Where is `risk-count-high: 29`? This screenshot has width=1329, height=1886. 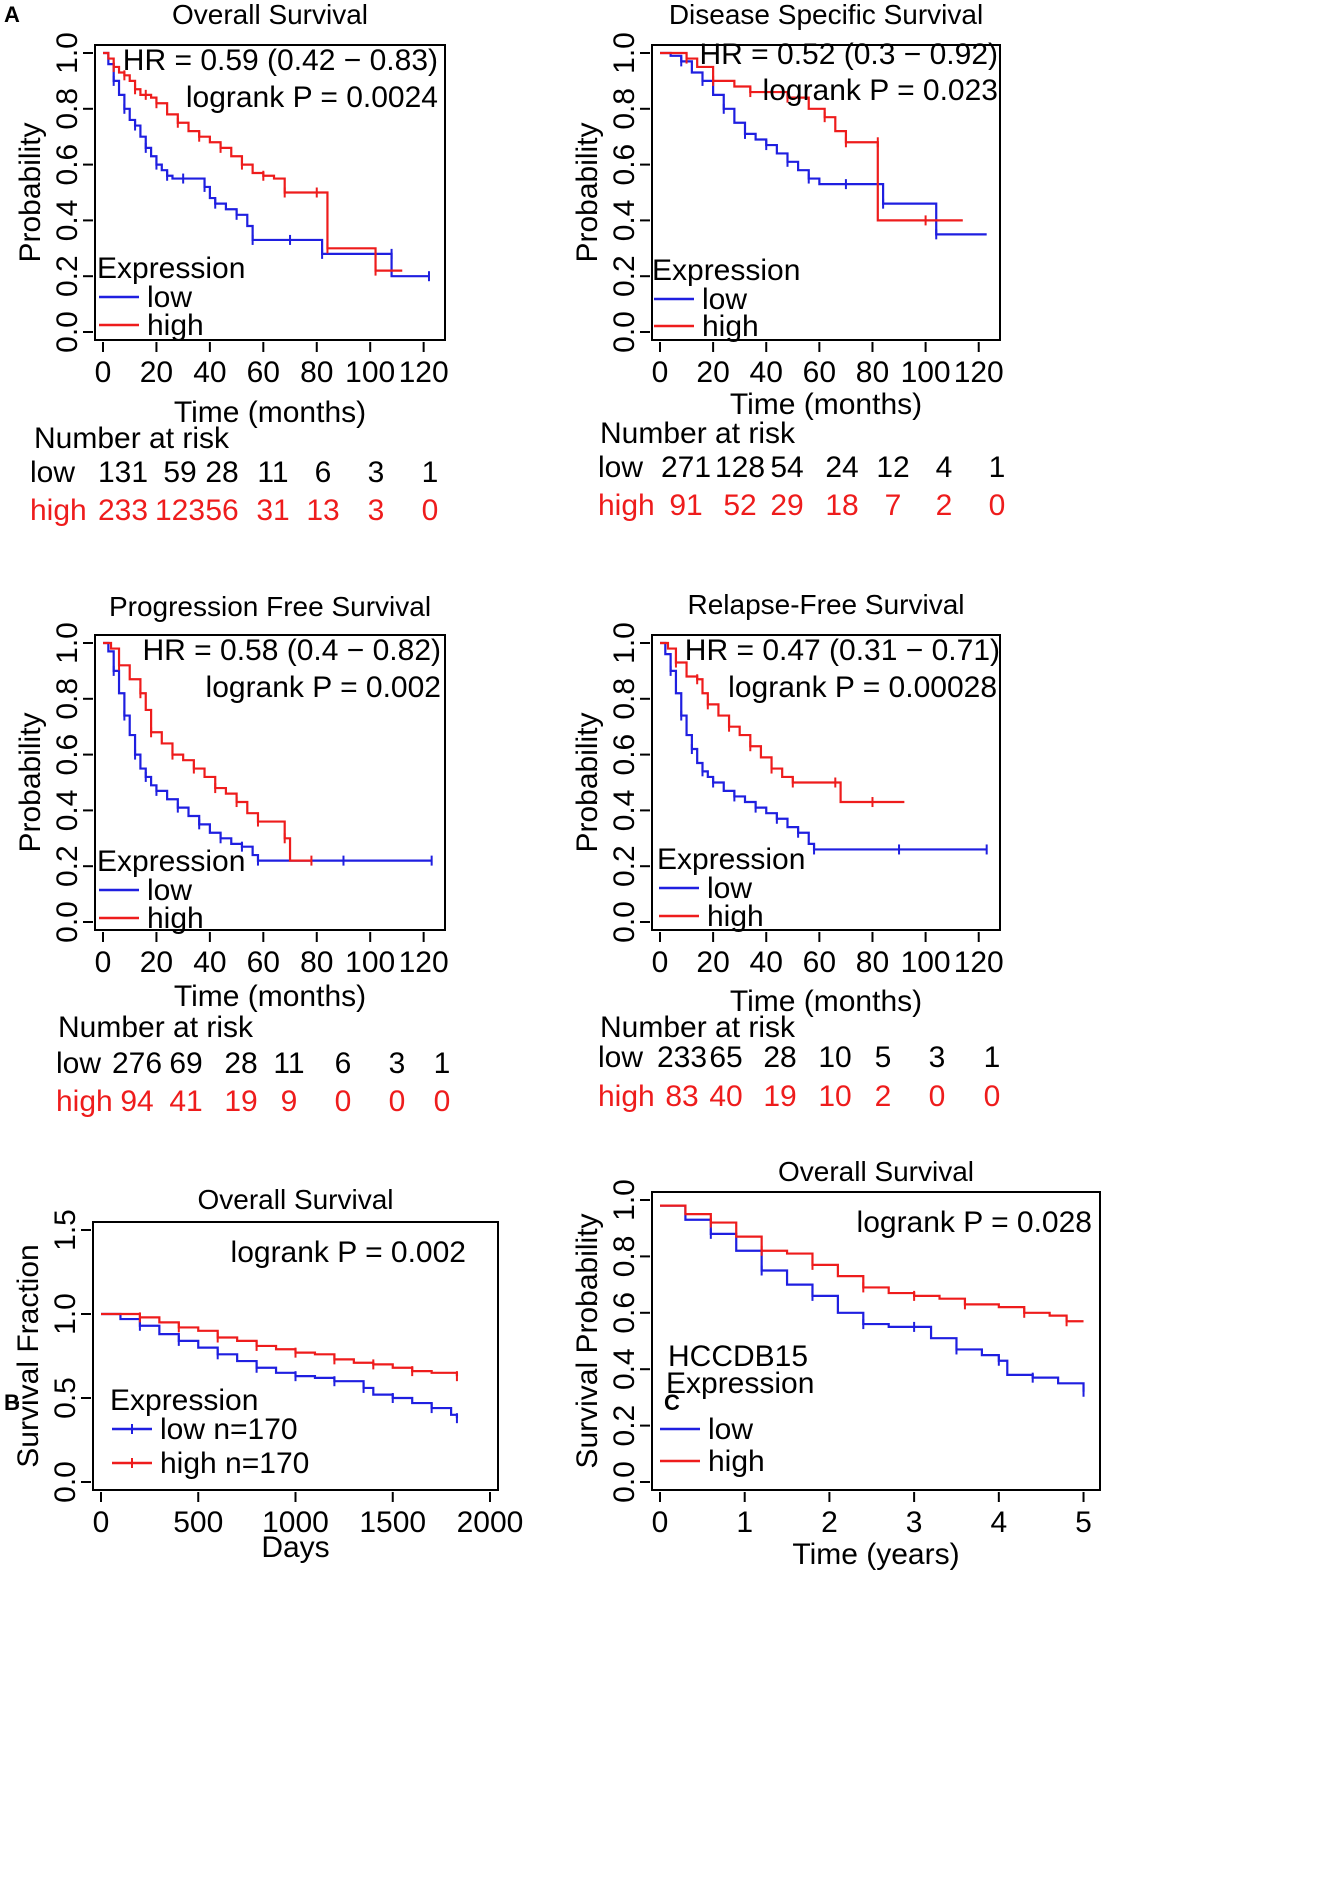
risk-count-high: 29 is located at coordinates (786, 505).